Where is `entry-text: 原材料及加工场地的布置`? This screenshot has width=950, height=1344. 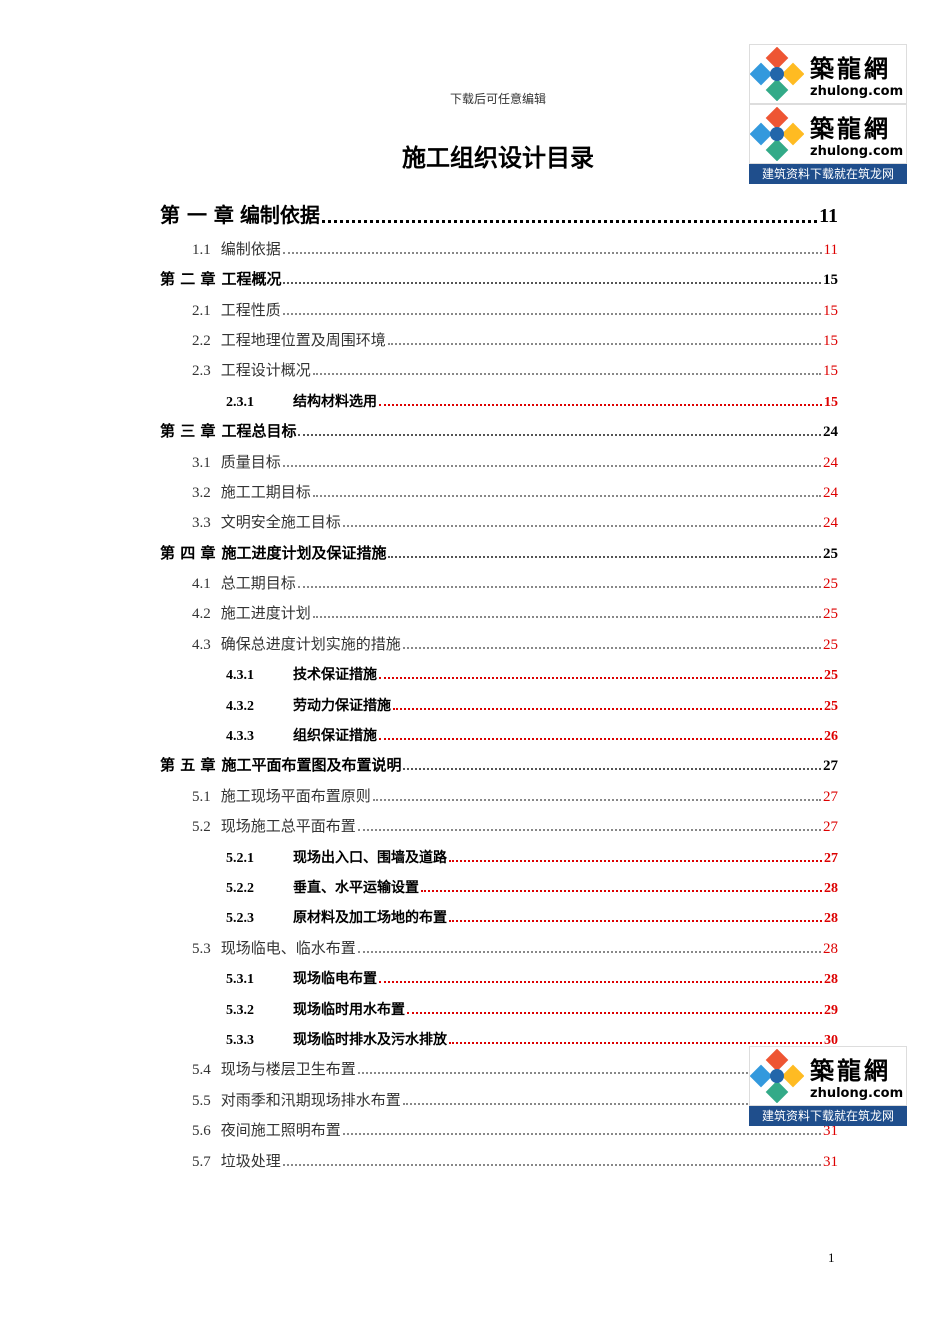
entry-text: 原材料及加工场地的布置 is located at coordinates (370, 918).